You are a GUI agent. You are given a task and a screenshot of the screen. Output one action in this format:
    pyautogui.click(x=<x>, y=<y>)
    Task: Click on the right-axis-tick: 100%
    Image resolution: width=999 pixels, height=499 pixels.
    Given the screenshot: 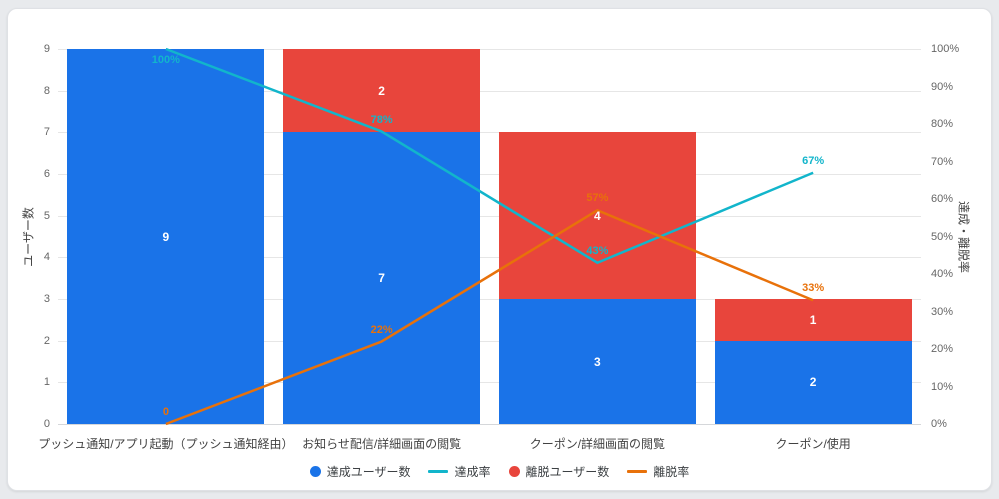 What is the action you would take?
    pyautogui.click(x=945, y=49)
    